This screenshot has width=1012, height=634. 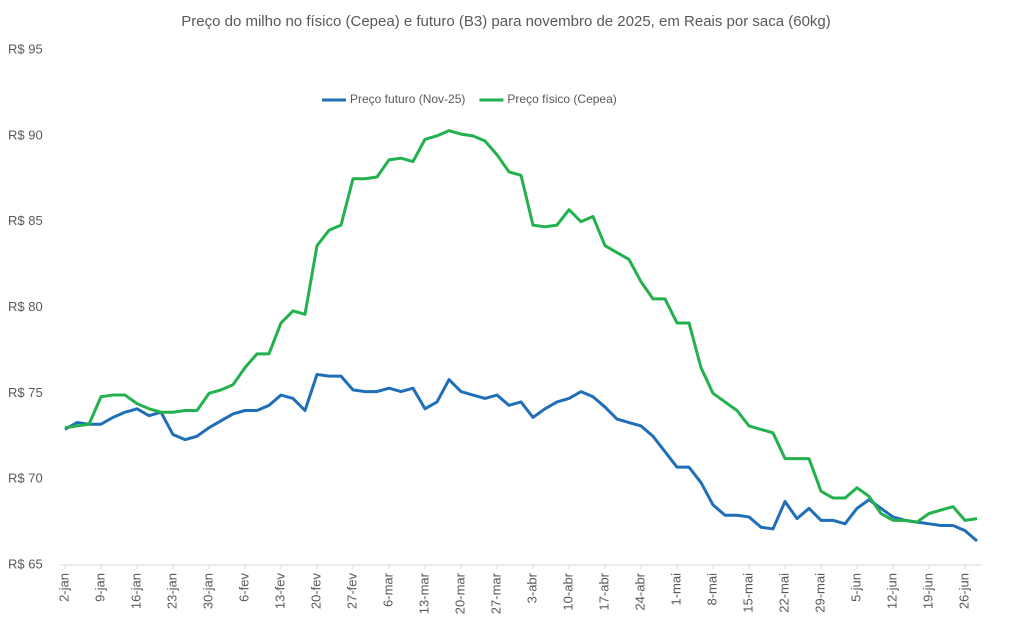 What do you see at coordinates (25, 563) in the screenshot?
I see `y-tick-label: R$ 65` at bounding box center [25, 563].